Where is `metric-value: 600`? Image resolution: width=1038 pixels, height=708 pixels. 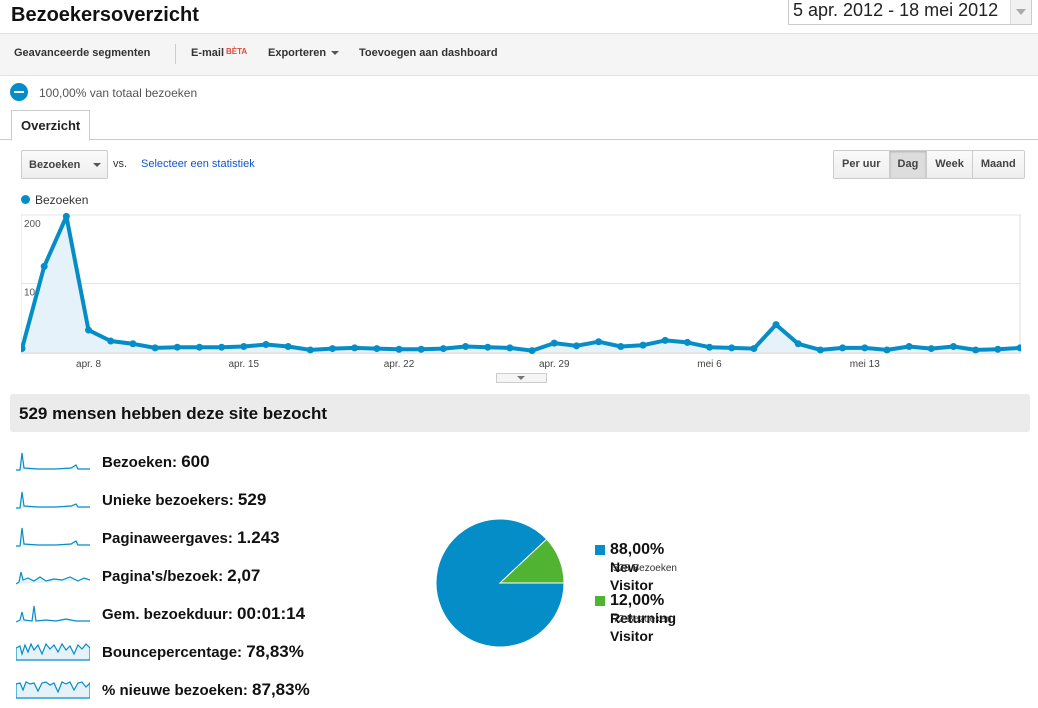
metric-value: 600 is located at coordinates (195, 461).